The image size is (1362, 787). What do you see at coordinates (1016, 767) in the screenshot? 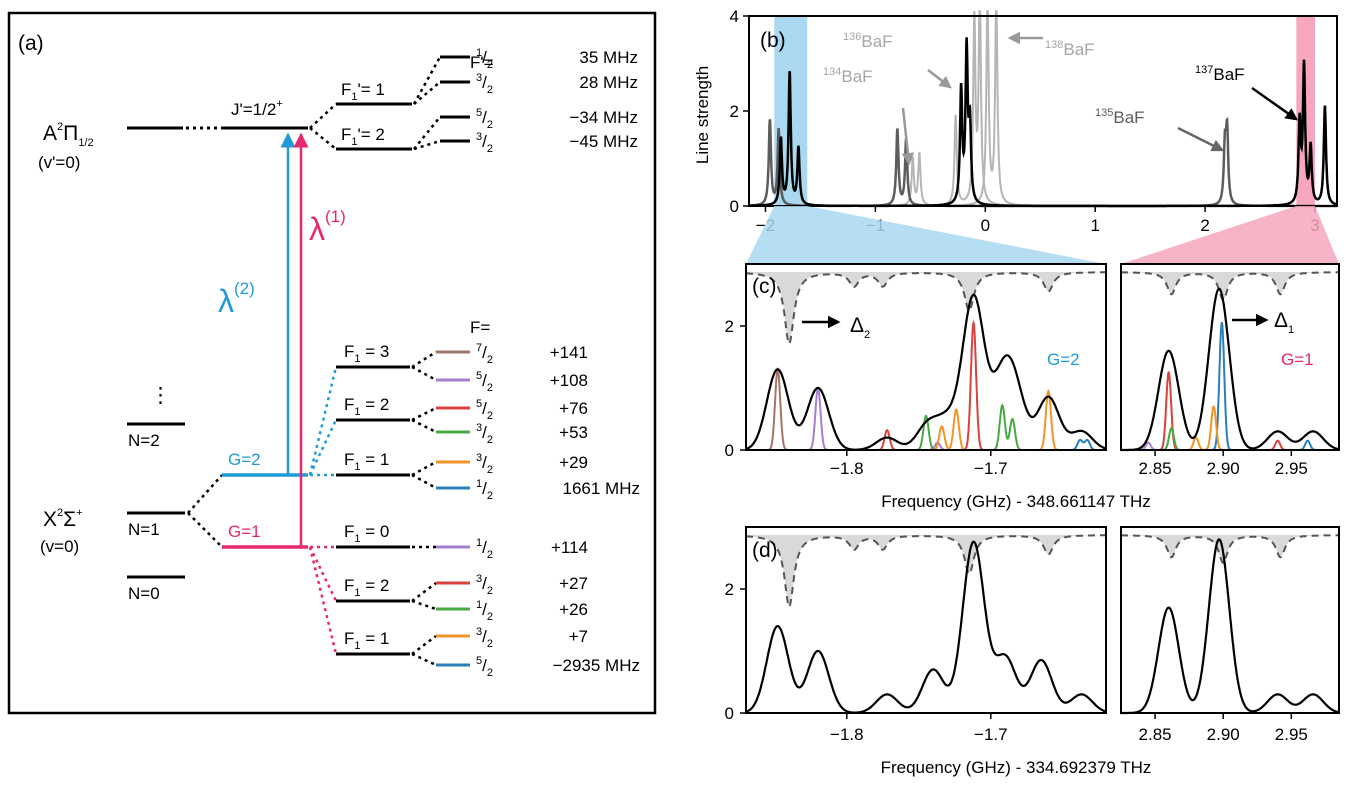
I see `panel-d-xlabel: Frequency (GHz) - 334.692379 THz` at bounding box center [1016, 767].